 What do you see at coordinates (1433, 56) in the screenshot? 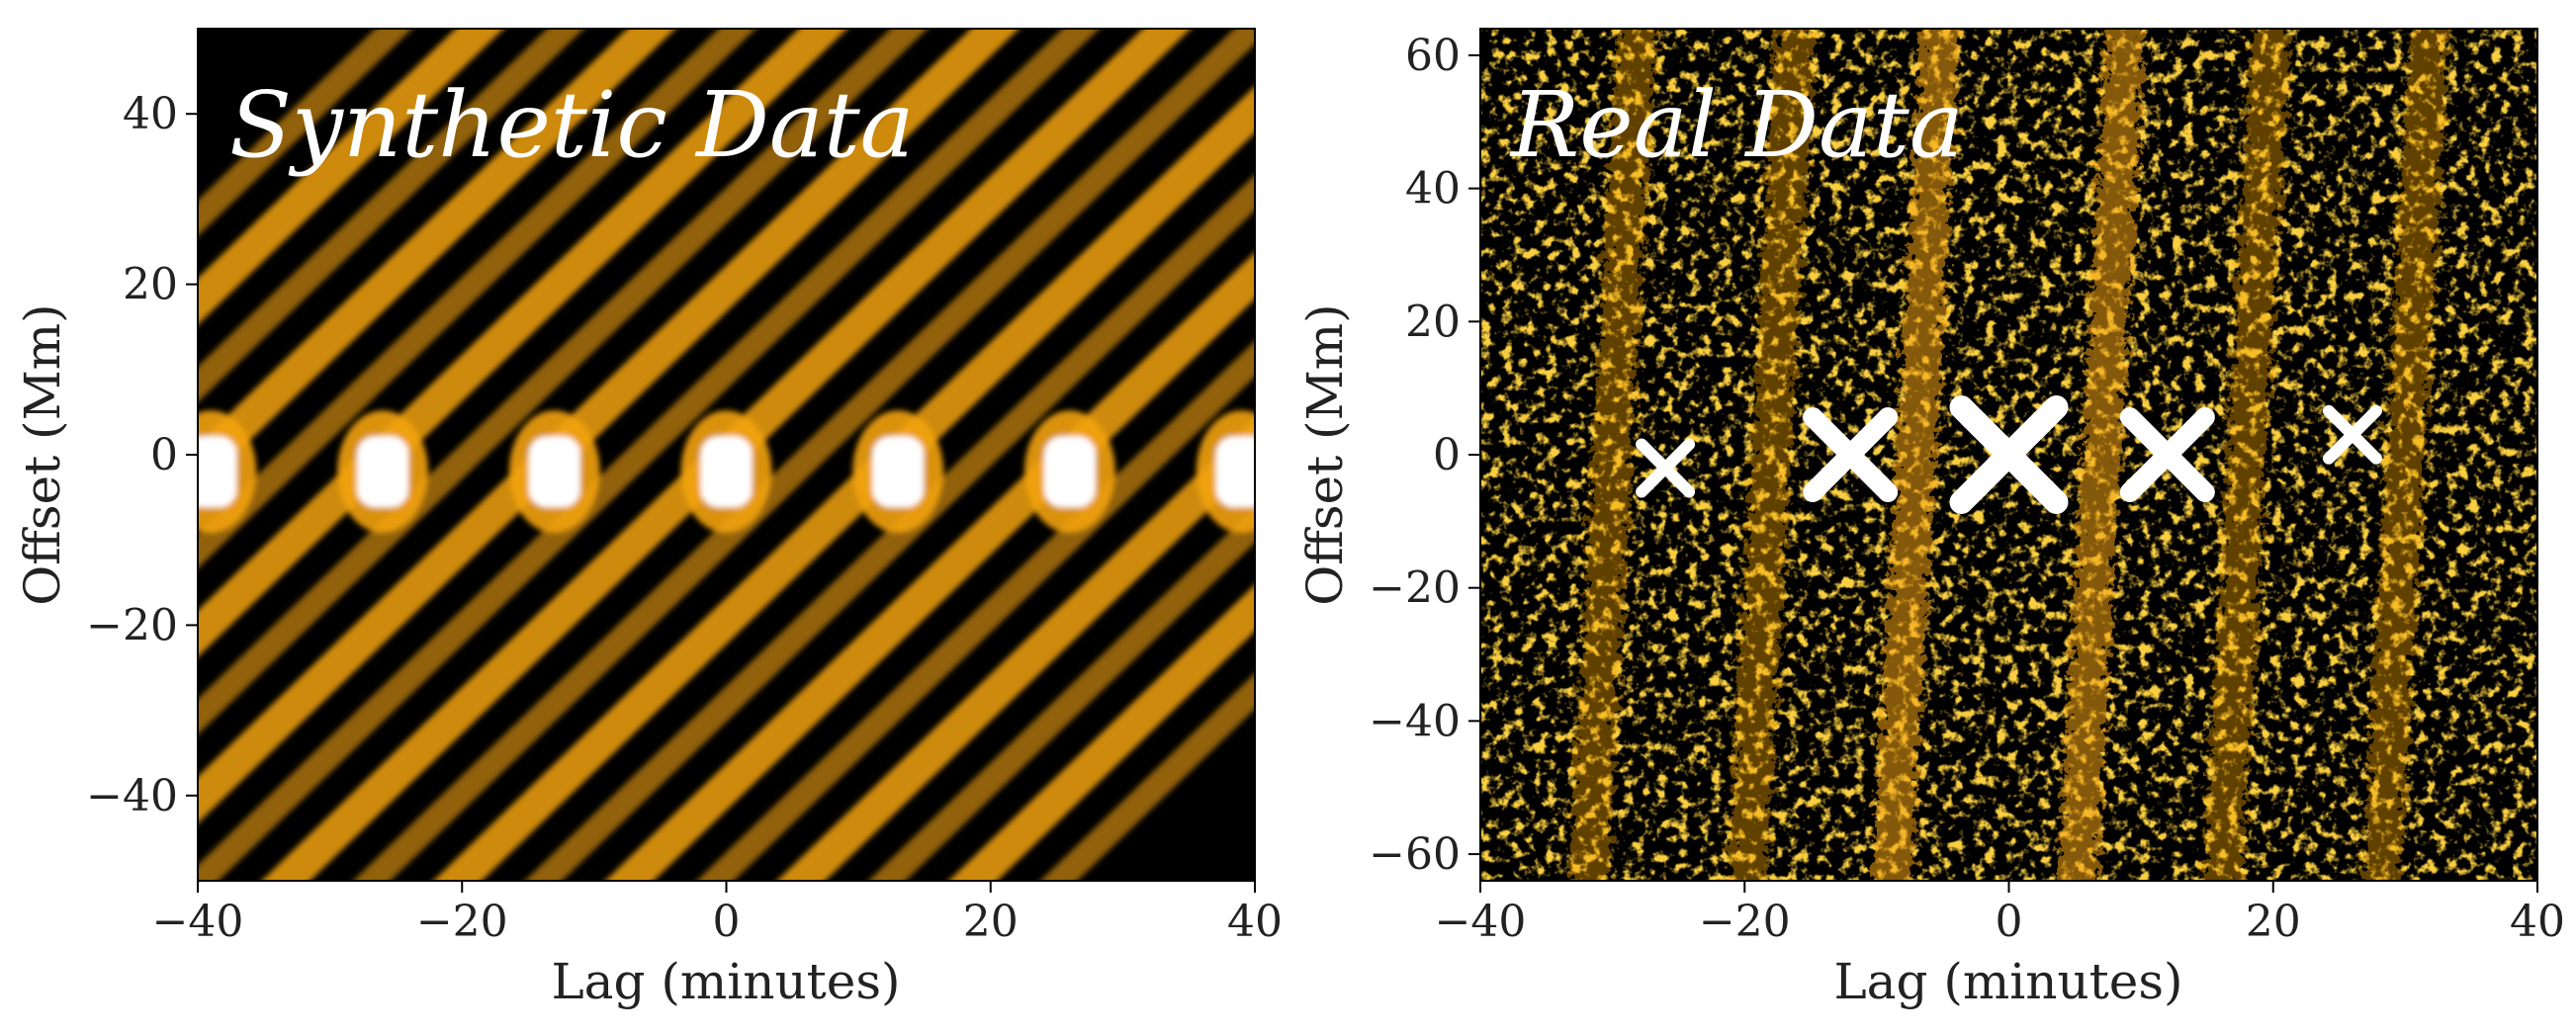
I see `real-y-tick-label: 60` at bounding box center [1433, 56].